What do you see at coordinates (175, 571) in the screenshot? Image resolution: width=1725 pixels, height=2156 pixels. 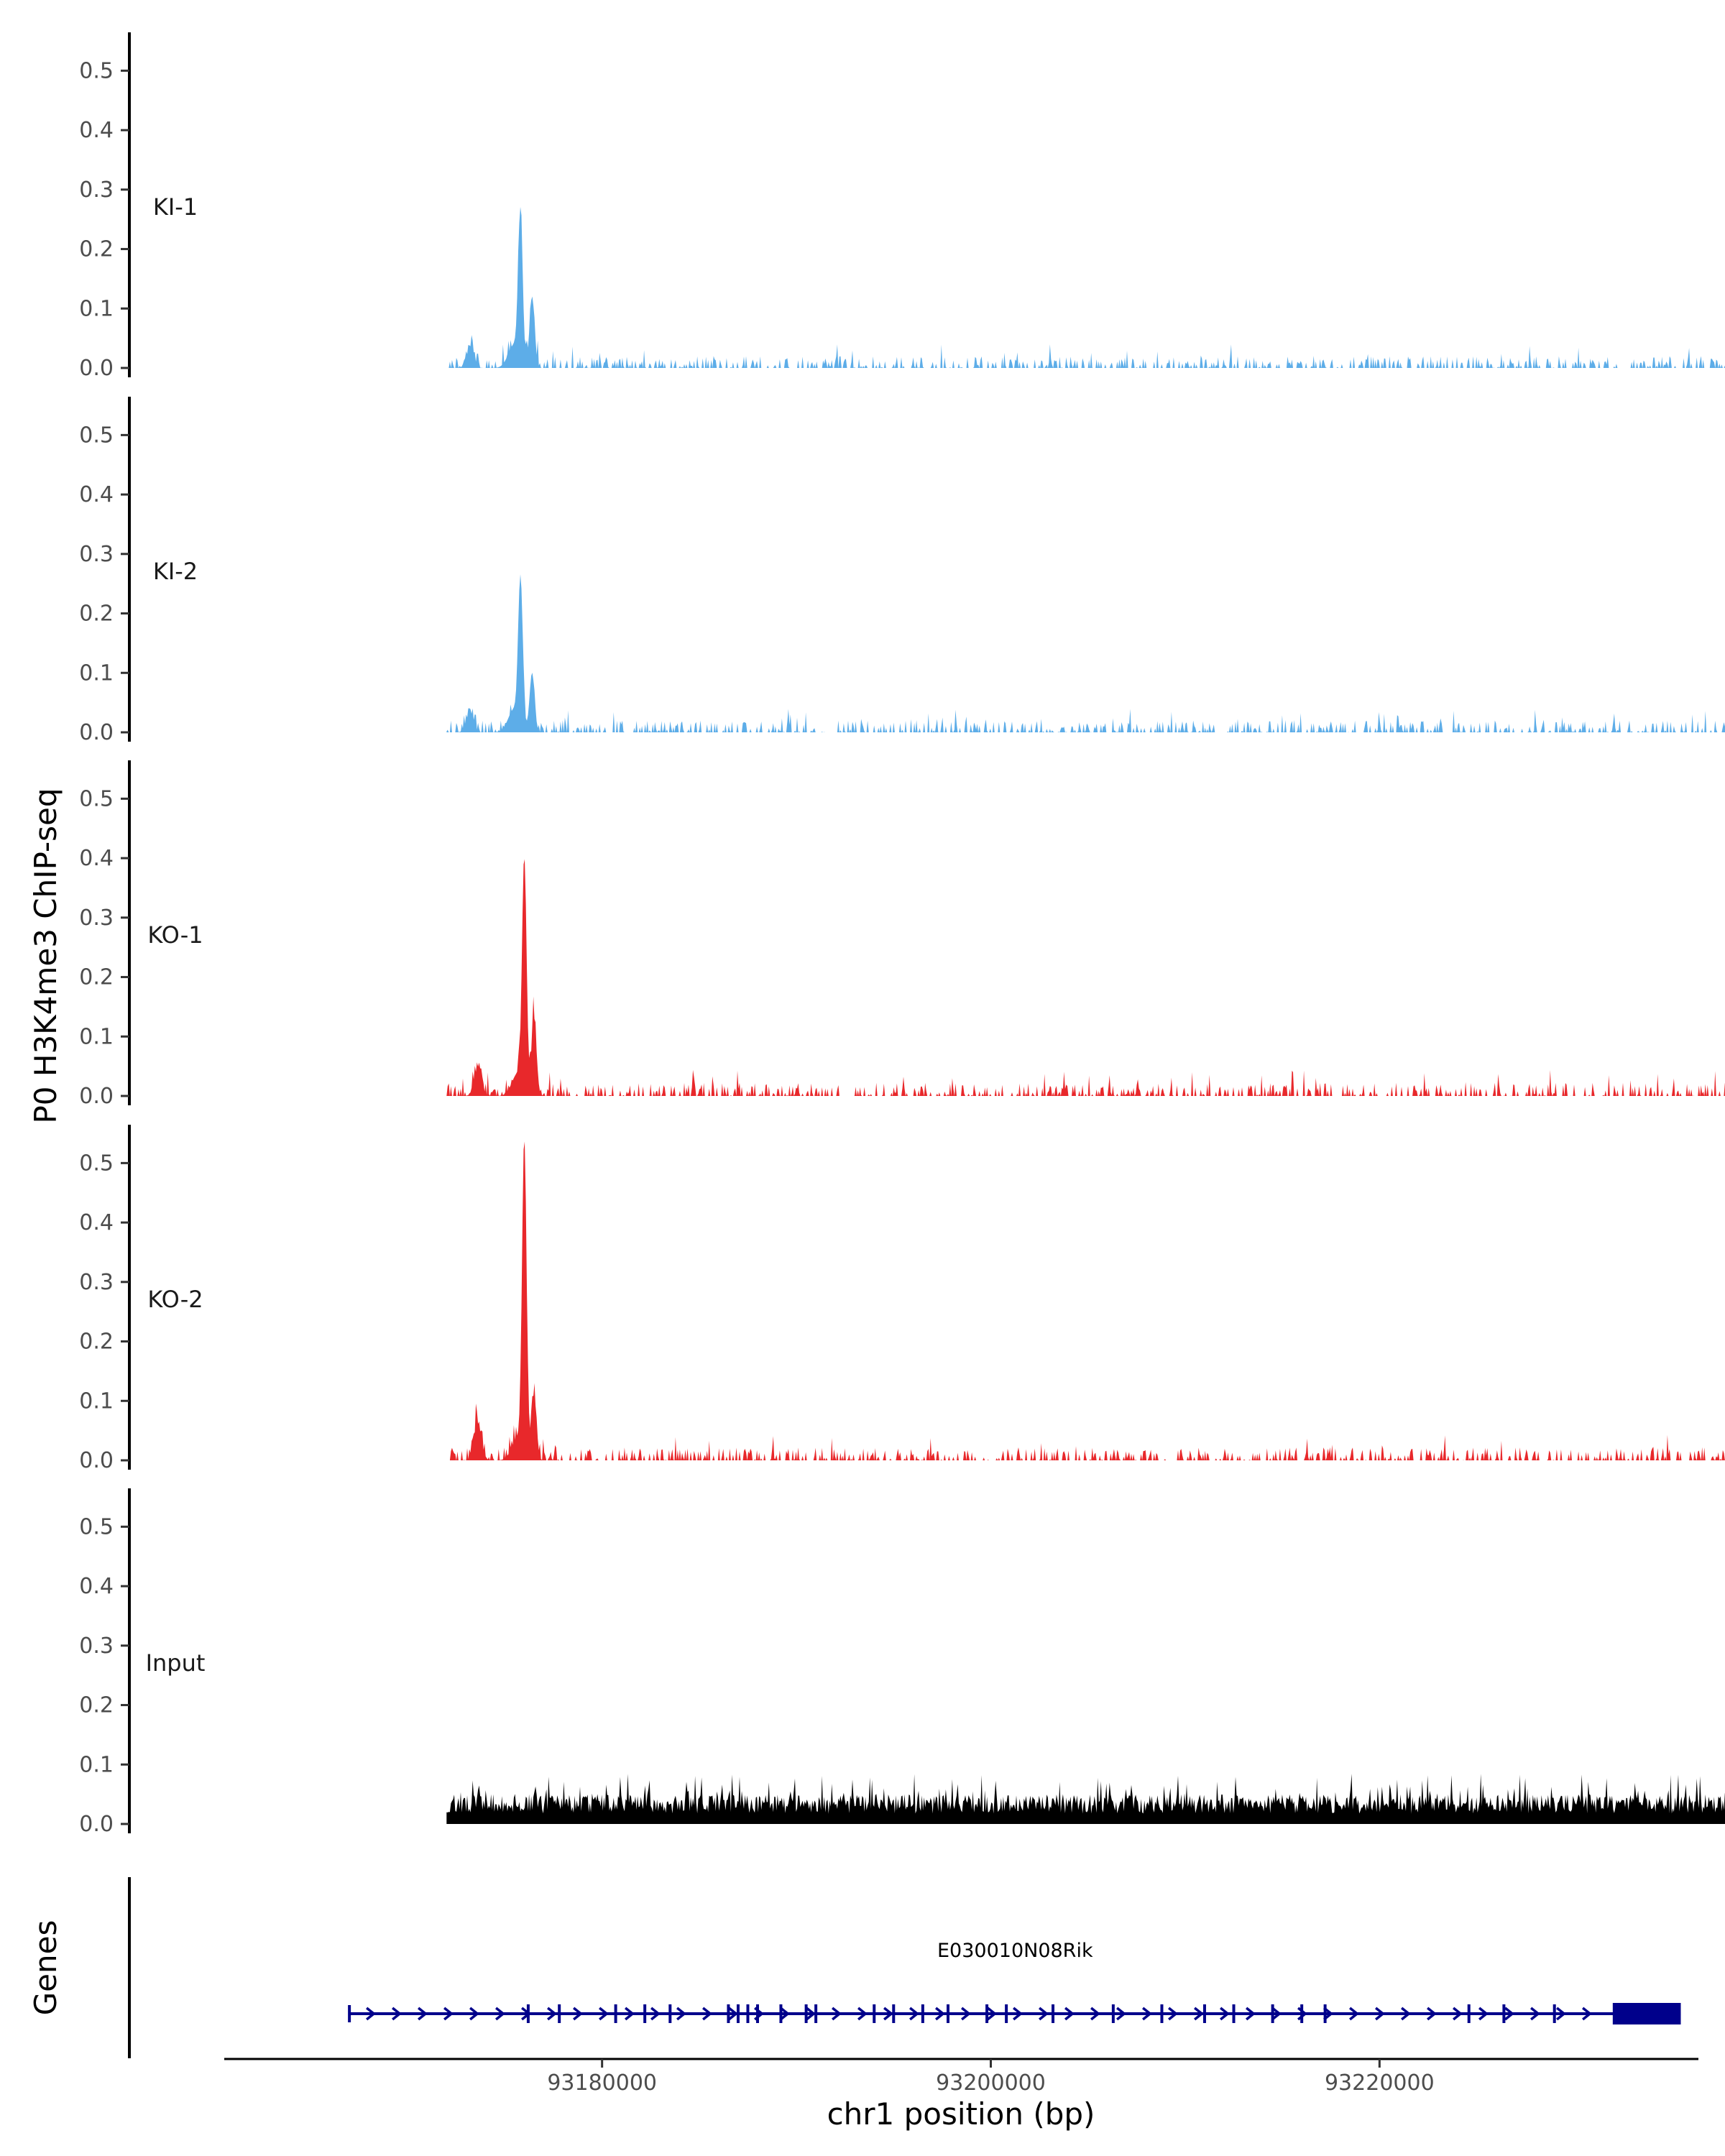 I see `track-label: KI-2` at bounding box center [175, 571].